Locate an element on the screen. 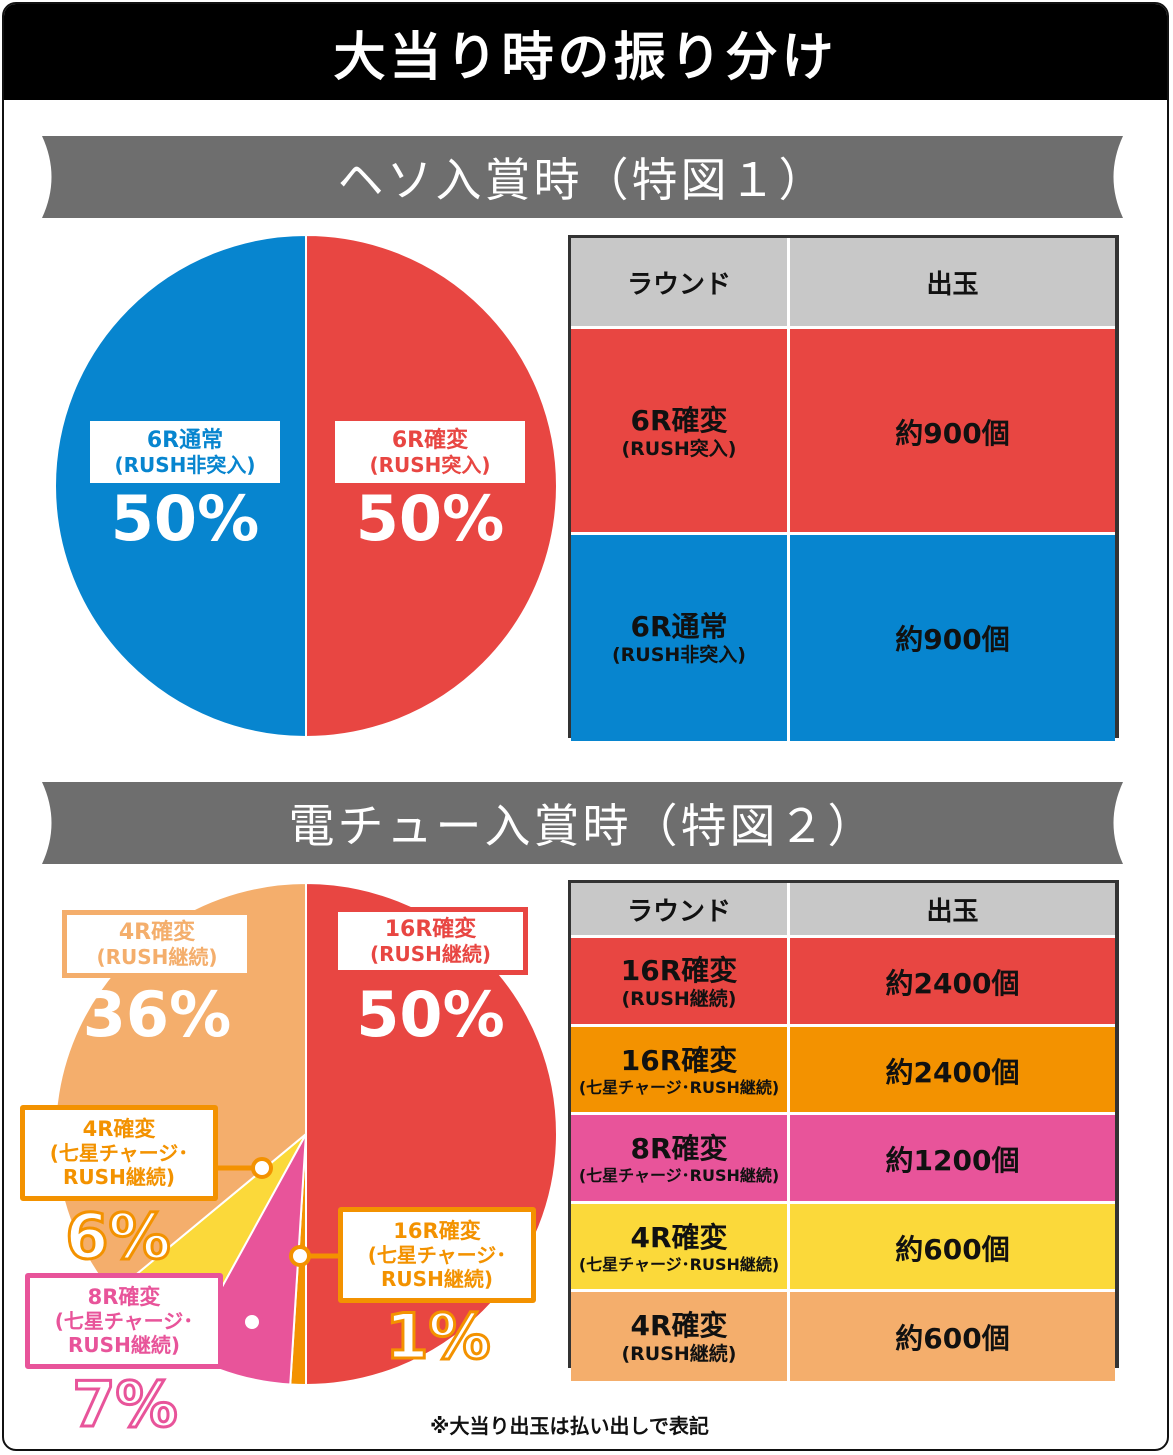  table1-header-round: ラウンド is located at coordinates (680, 282).